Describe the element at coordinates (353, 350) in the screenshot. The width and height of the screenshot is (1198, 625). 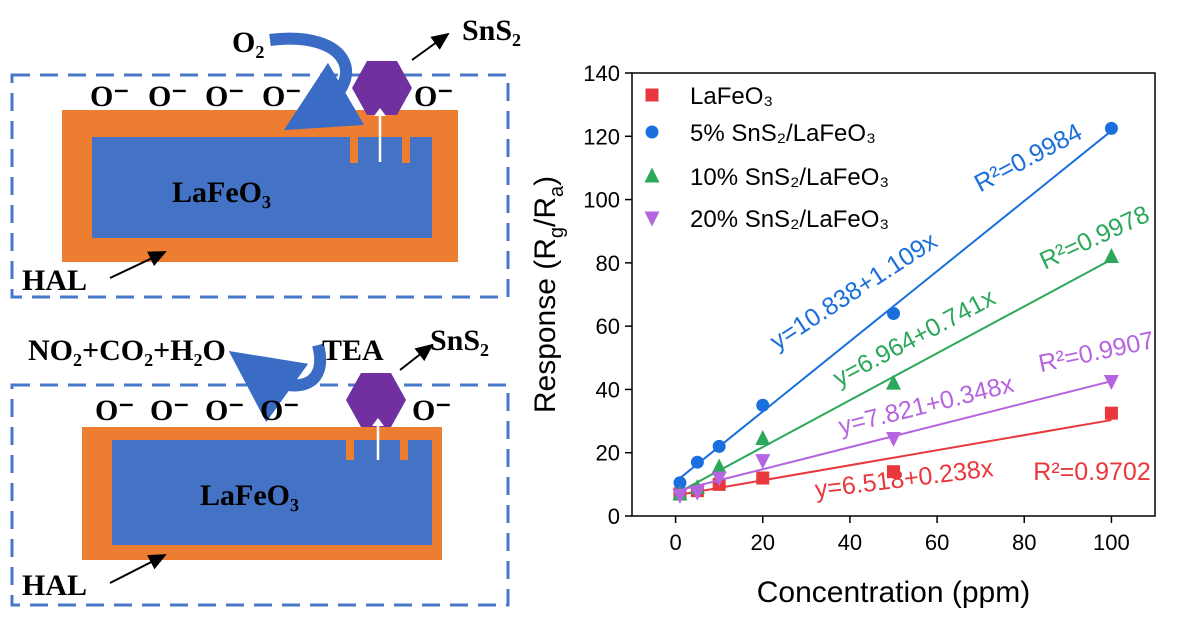
I see `label: TEA` at that location.